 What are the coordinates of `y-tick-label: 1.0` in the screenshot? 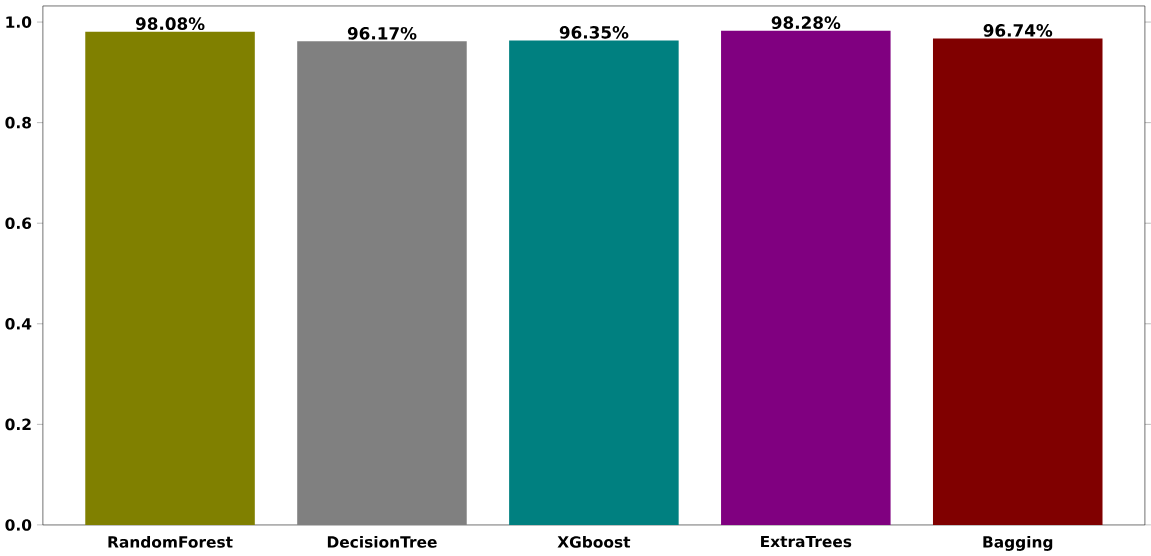 It's located at (19, 22).